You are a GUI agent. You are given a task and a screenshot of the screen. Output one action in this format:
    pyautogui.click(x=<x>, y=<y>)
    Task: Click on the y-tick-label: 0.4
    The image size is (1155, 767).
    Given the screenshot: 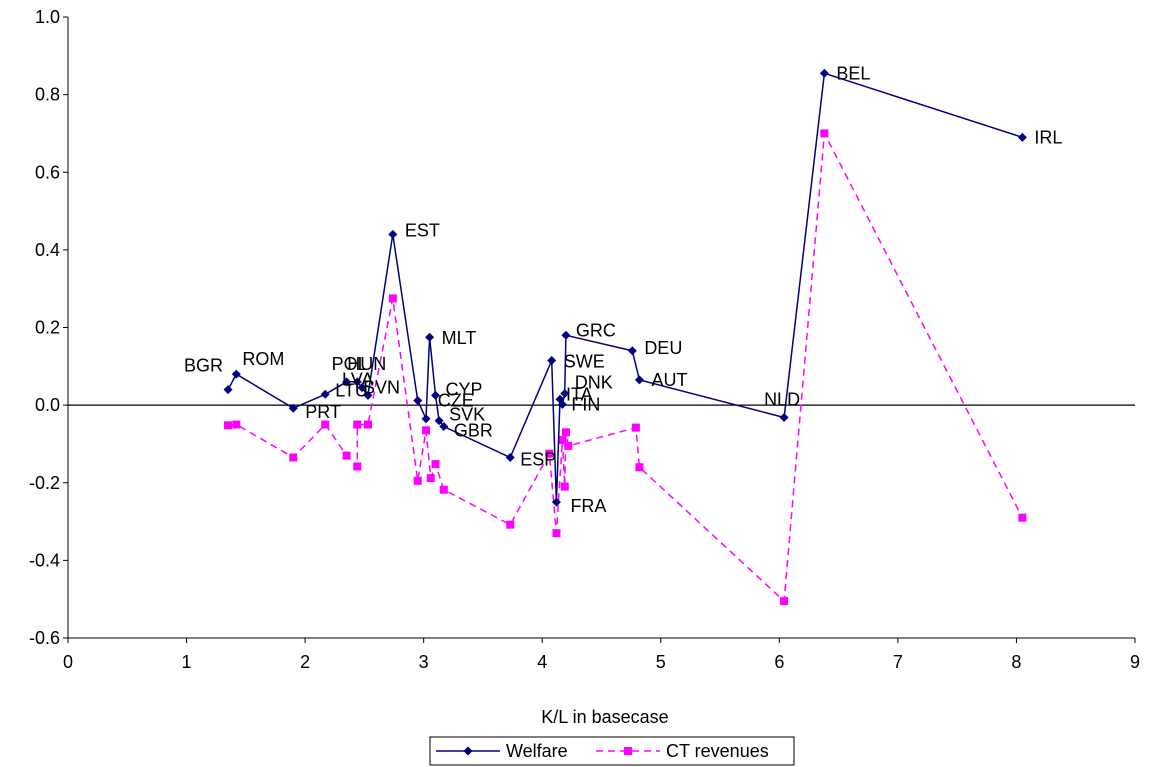 What is the action you would take?
    pyautogui.click(x=47, y=250)
    